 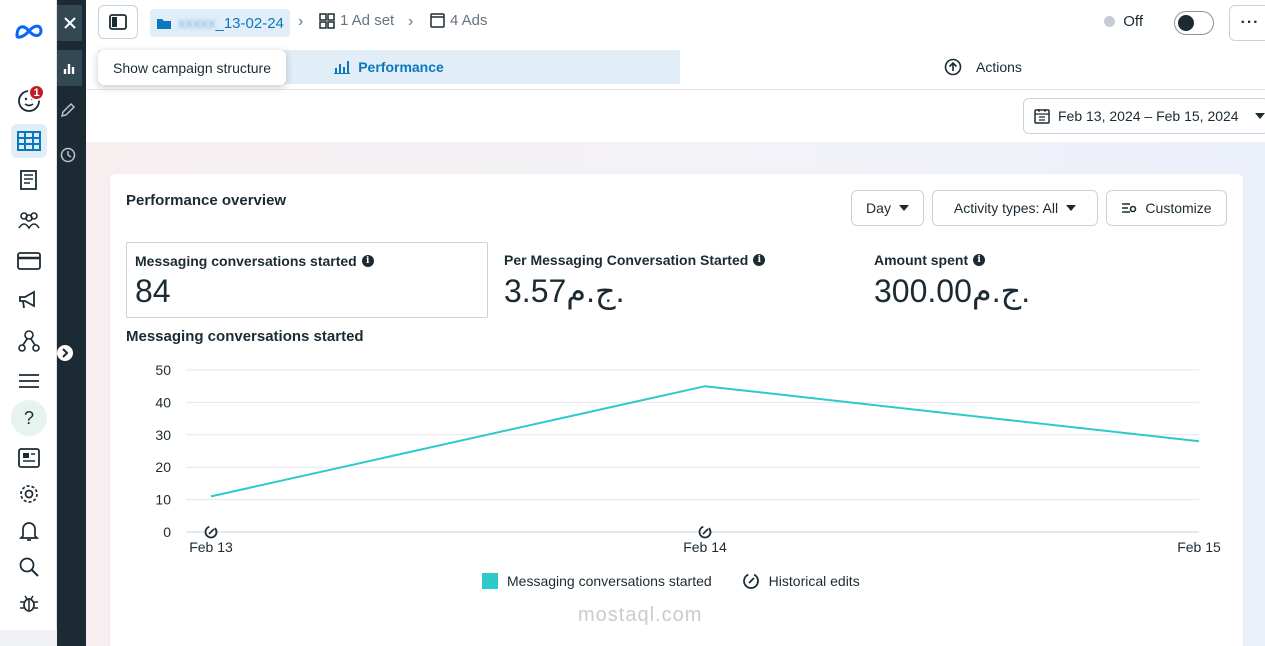 I want to click on y-tick-label: 50, so click(x=163, y=370).